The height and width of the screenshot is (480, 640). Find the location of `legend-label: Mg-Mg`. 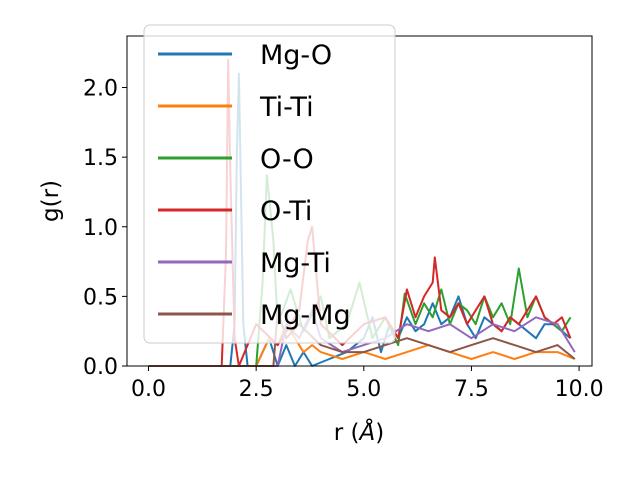

legend-label: Mg-Mg is located at coordinates (305, 315).